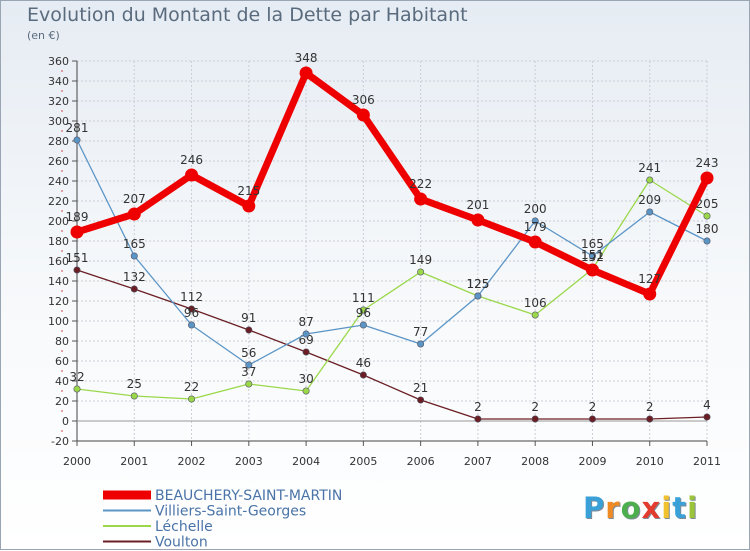 Image resolution: width=750 pixels, height=551 pixels. What do you see at coordinates (707, 405) in the screenshot?
I see `data-label: 4` at bounding box center [707, 405].